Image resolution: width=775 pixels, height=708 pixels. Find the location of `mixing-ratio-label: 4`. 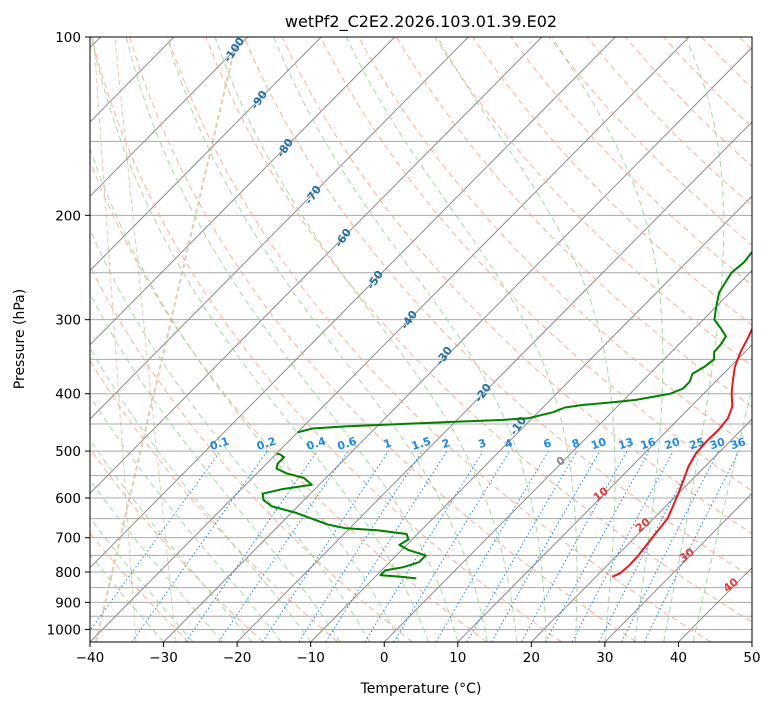

mixing-ratio-label: 4 is located at coordinates (509, 443).